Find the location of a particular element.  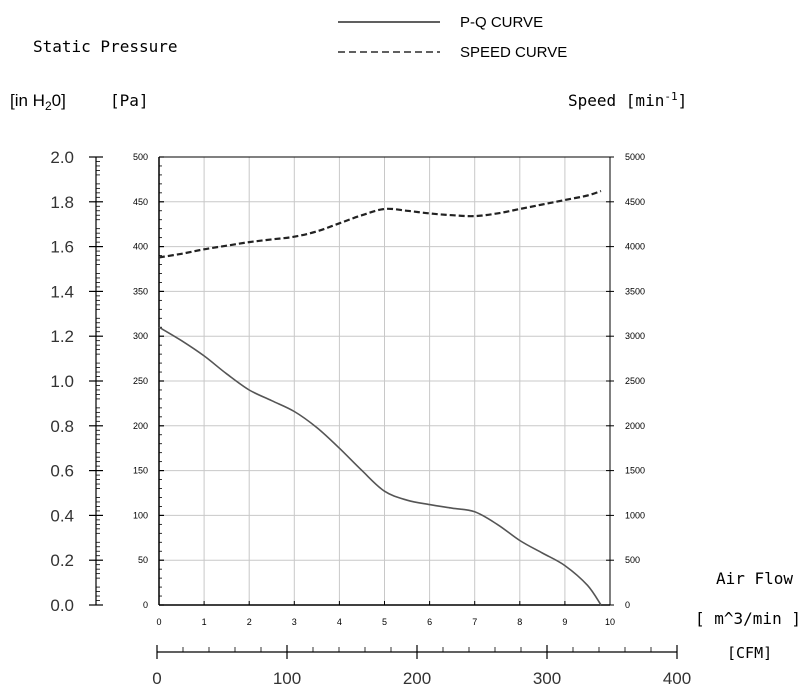

x-tick-label: 8 is located at coordinates (519, 622).